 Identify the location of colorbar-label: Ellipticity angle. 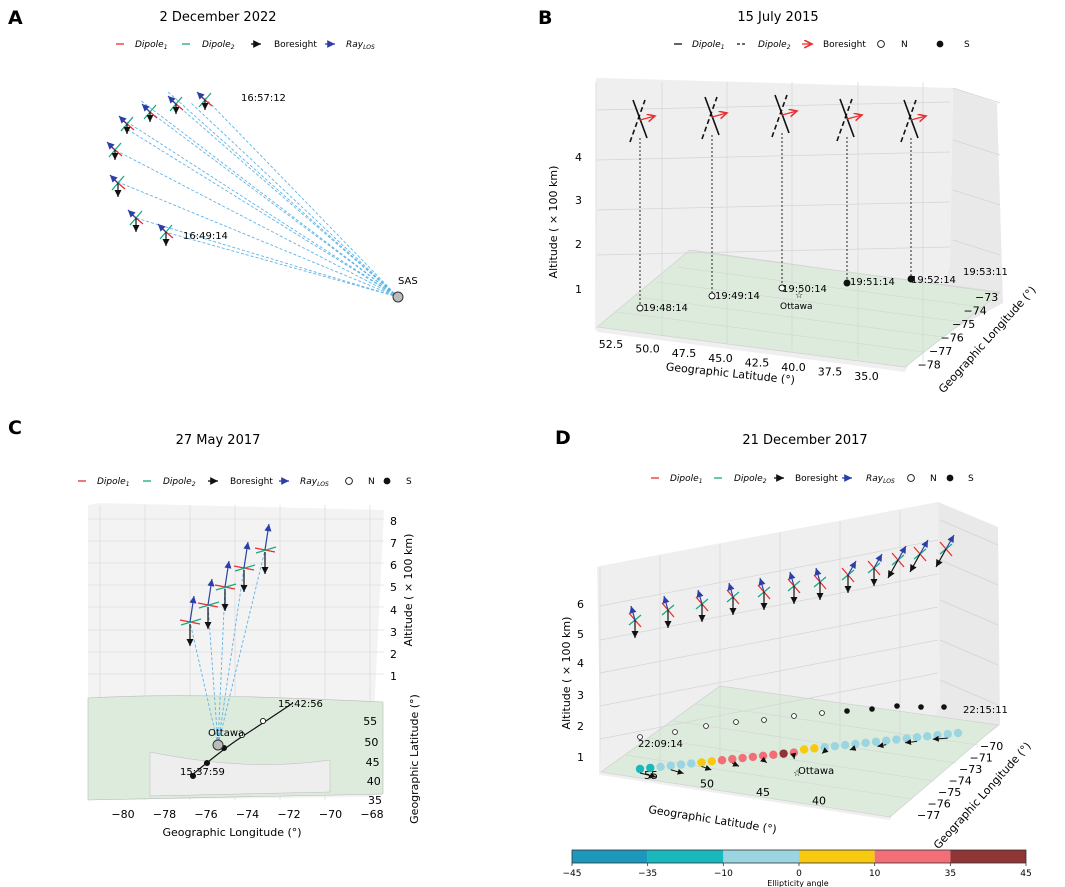
(797, 883).